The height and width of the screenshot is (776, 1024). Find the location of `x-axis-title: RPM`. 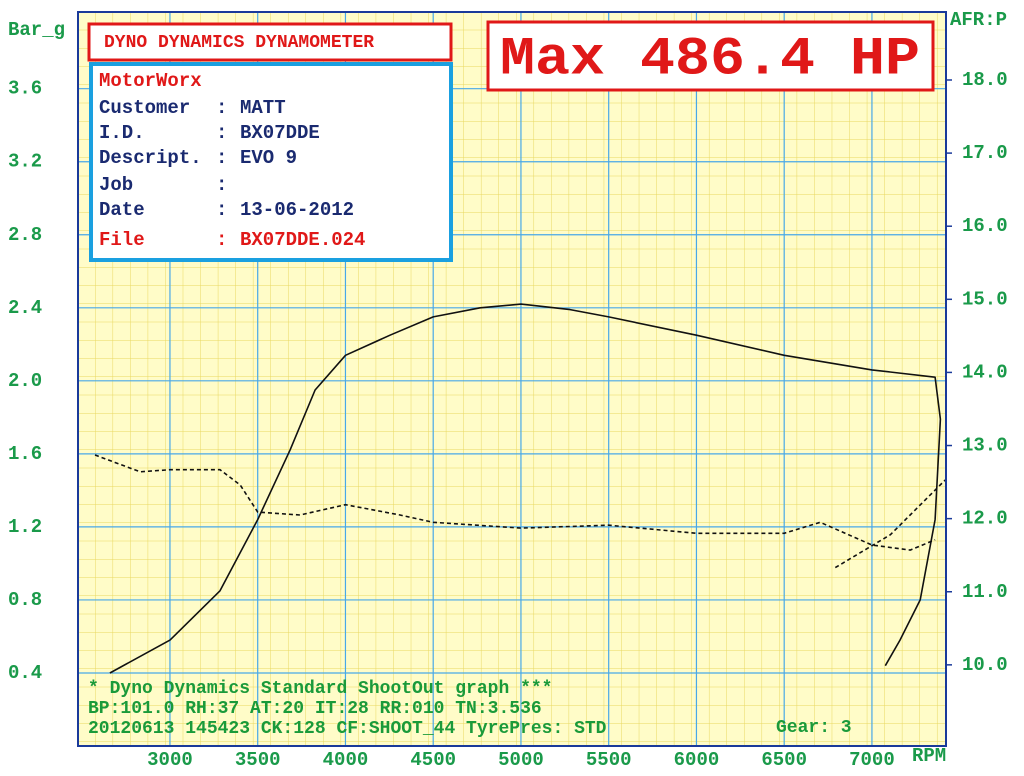

x-axis-title: RPM is located at coordinates (929, 756).